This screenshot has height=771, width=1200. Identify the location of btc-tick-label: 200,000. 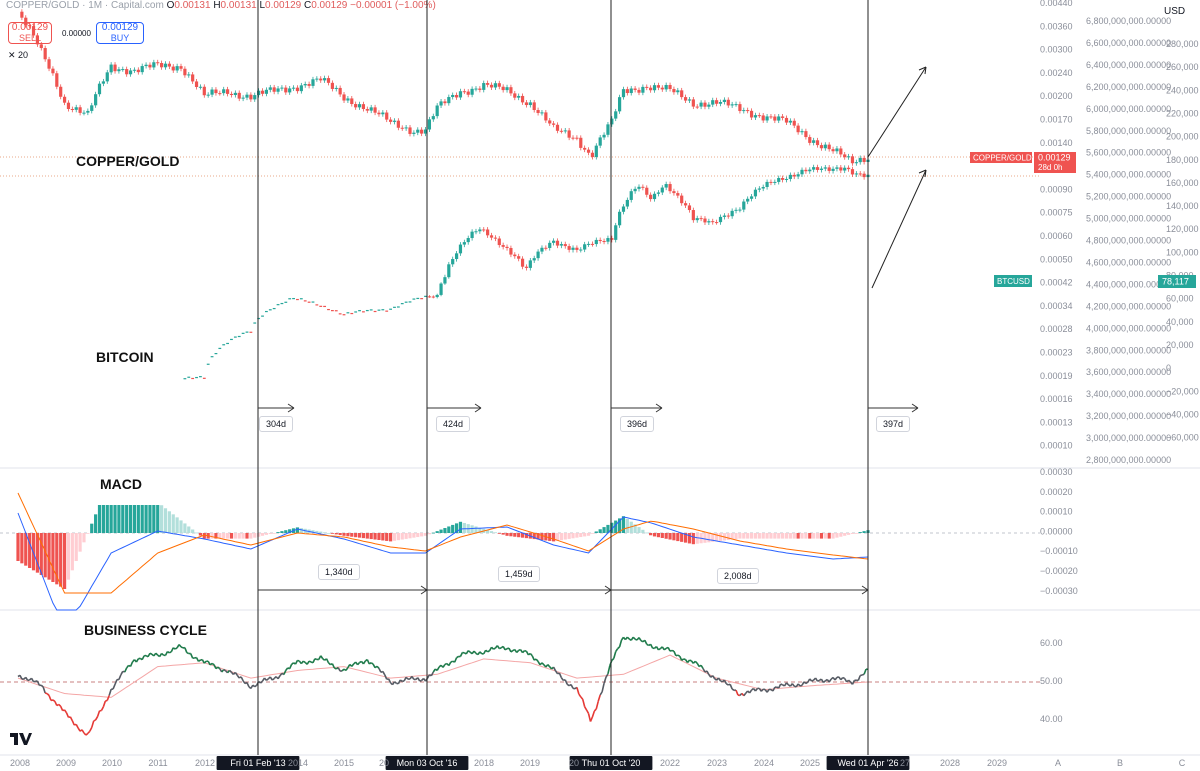
(1182, 137).